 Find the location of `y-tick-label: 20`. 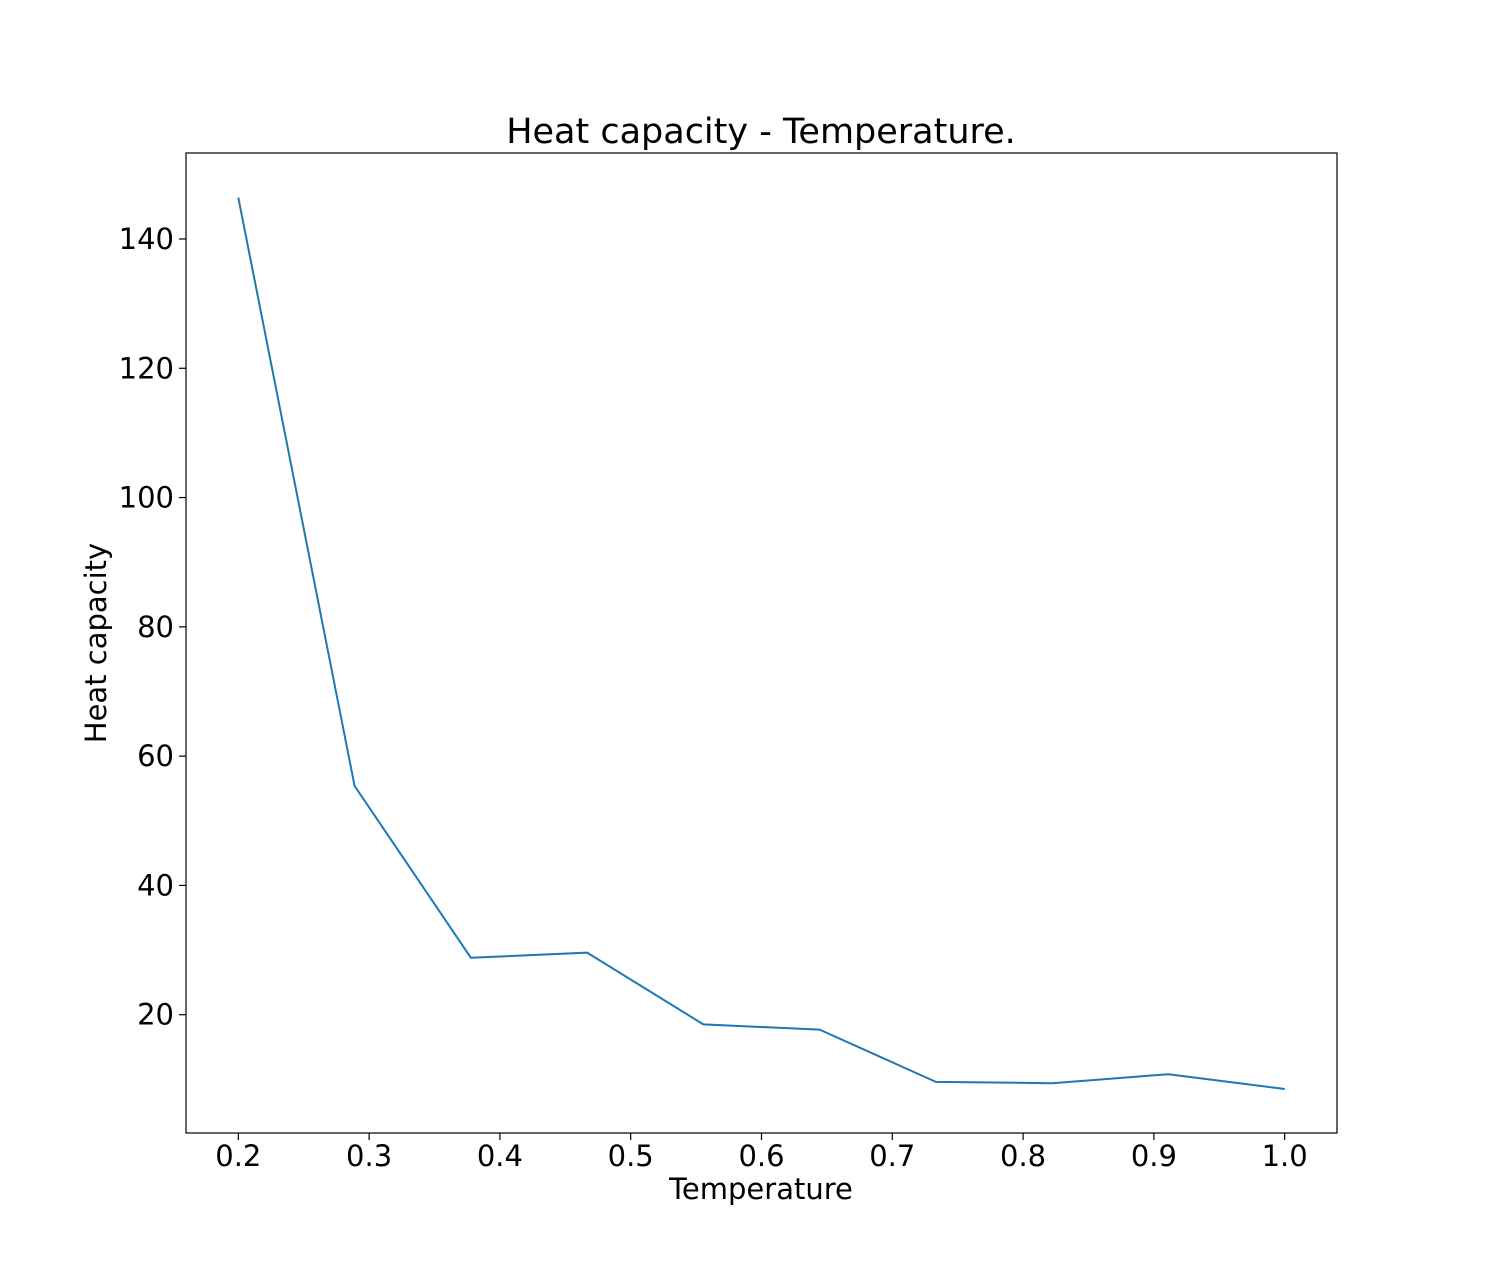

y-tick-label: 20 is located at coordinates (155, 1015).